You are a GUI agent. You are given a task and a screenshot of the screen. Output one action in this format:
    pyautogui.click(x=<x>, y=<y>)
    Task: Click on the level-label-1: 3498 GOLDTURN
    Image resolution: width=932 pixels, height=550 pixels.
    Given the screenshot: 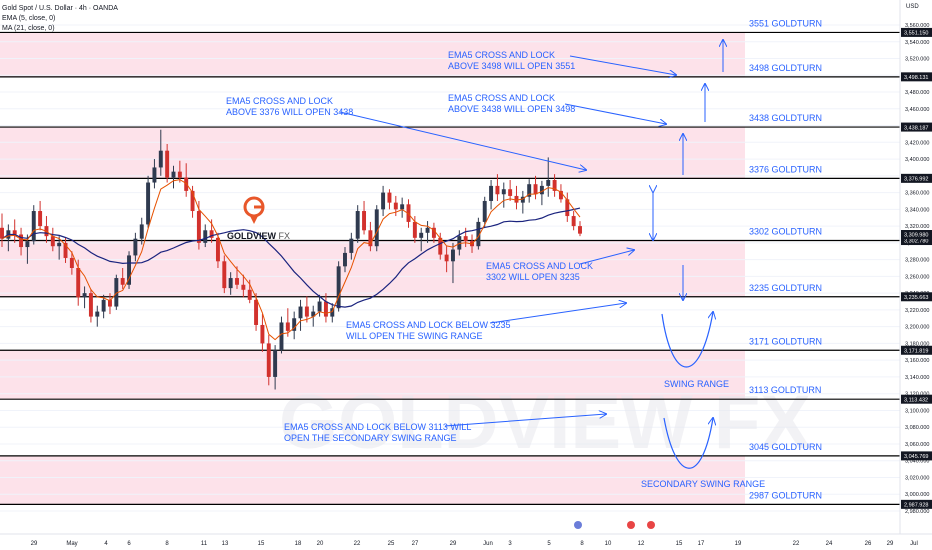 What is the action you would take?
    pyautogui.click(x=785, y=68)
    